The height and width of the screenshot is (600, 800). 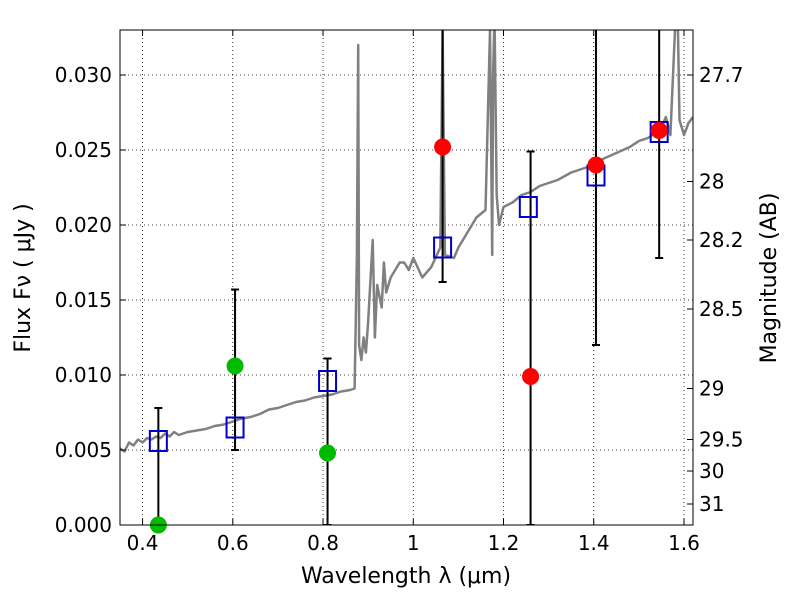 I want to click on y-tick-label: 0.005, so click(x=83, y=450).